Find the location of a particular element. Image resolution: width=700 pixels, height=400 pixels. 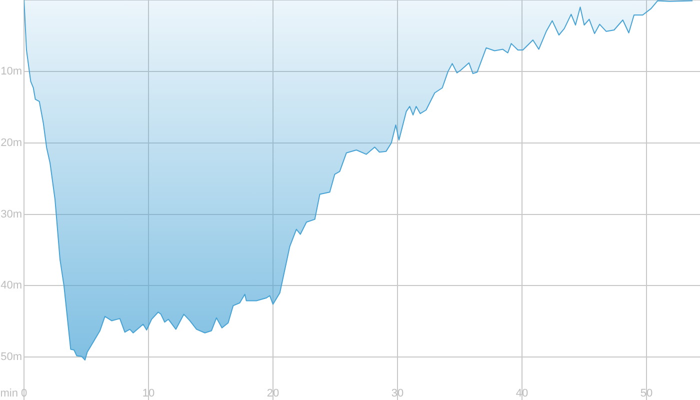

y-tick-label: 40m is located at coordinates (11, 286).